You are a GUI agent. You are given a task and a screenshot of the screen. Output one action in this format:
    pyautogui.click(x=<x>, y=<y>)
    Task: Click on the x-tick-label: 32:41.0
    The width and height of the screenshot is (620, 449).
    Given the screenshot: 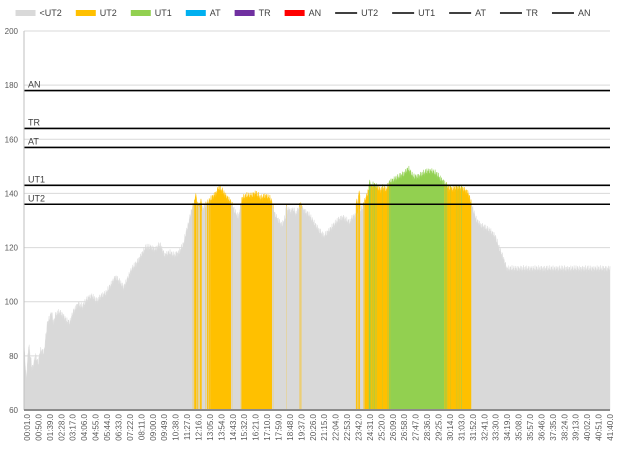 What is the action you would take?
    pyautogui.click(x=484, y=426)
    